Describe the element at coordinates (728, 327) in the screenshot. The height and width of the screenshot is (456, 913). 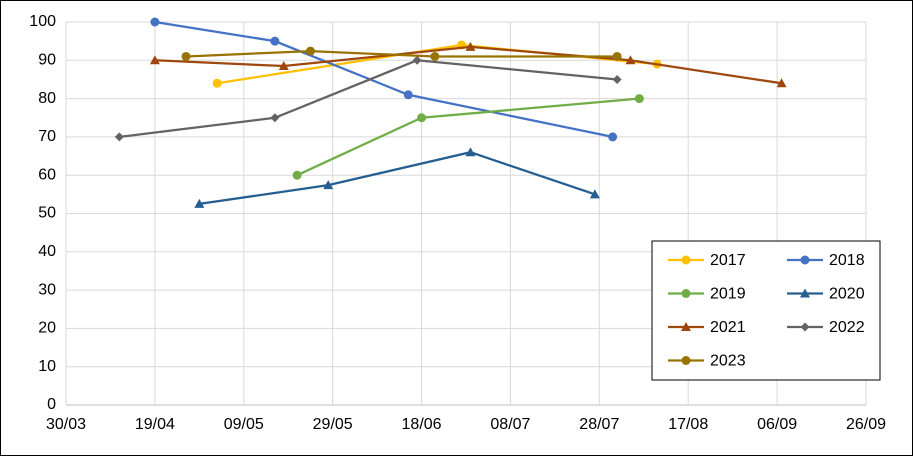
I see `legend-label: 2021` at that location.